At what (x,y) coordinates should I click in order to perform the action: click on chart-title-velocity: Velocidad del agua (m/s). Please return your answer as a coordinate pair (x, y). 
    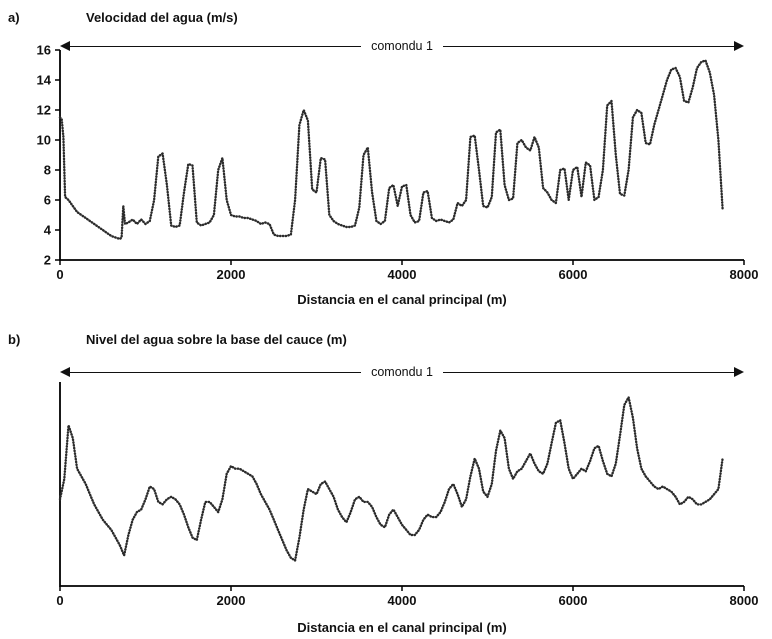
    Looking at the image, I should click on (162, 17).